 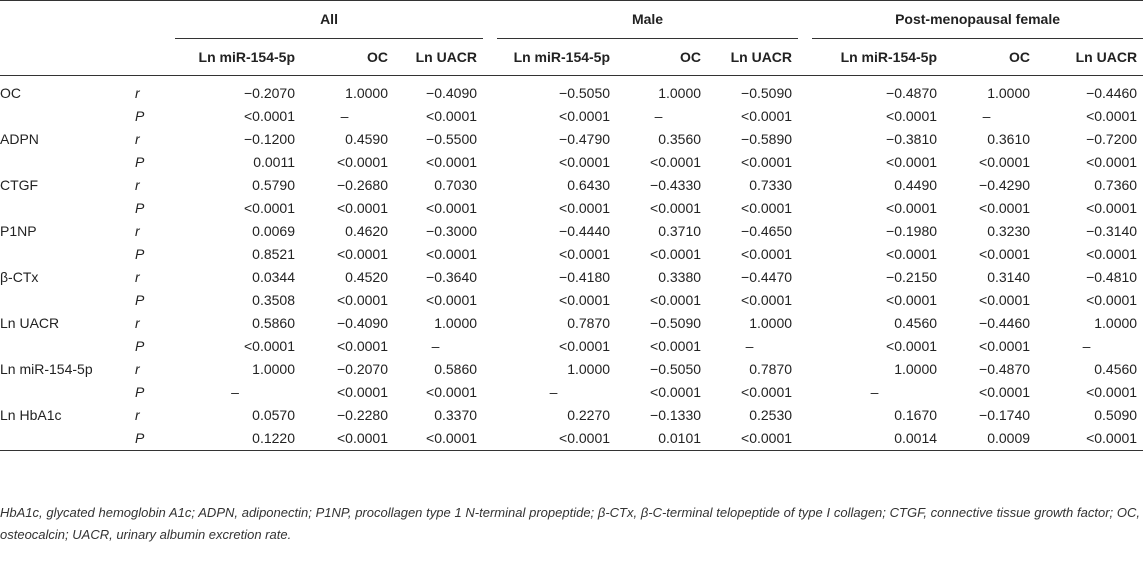 What do you see at coordinates (680, 277) in the screenshot?
I see `value-cell: 0.3380` at bounding box center [680, 277].